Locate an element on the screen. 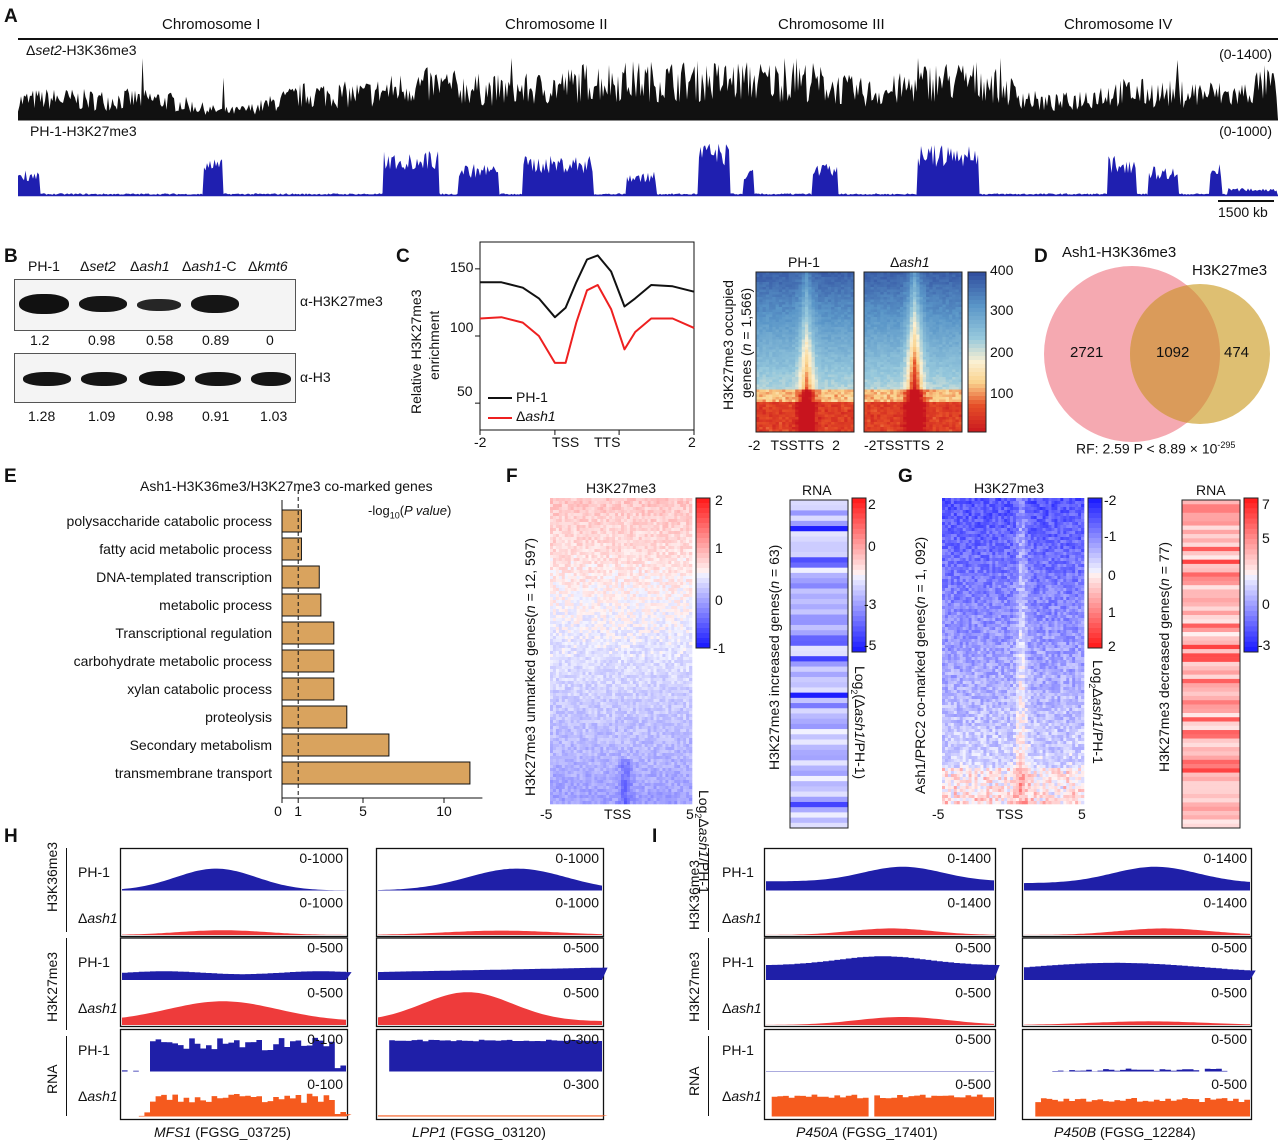 The image size is (1280, 1144). colorbar-cell is located at coordinates (977, 294).